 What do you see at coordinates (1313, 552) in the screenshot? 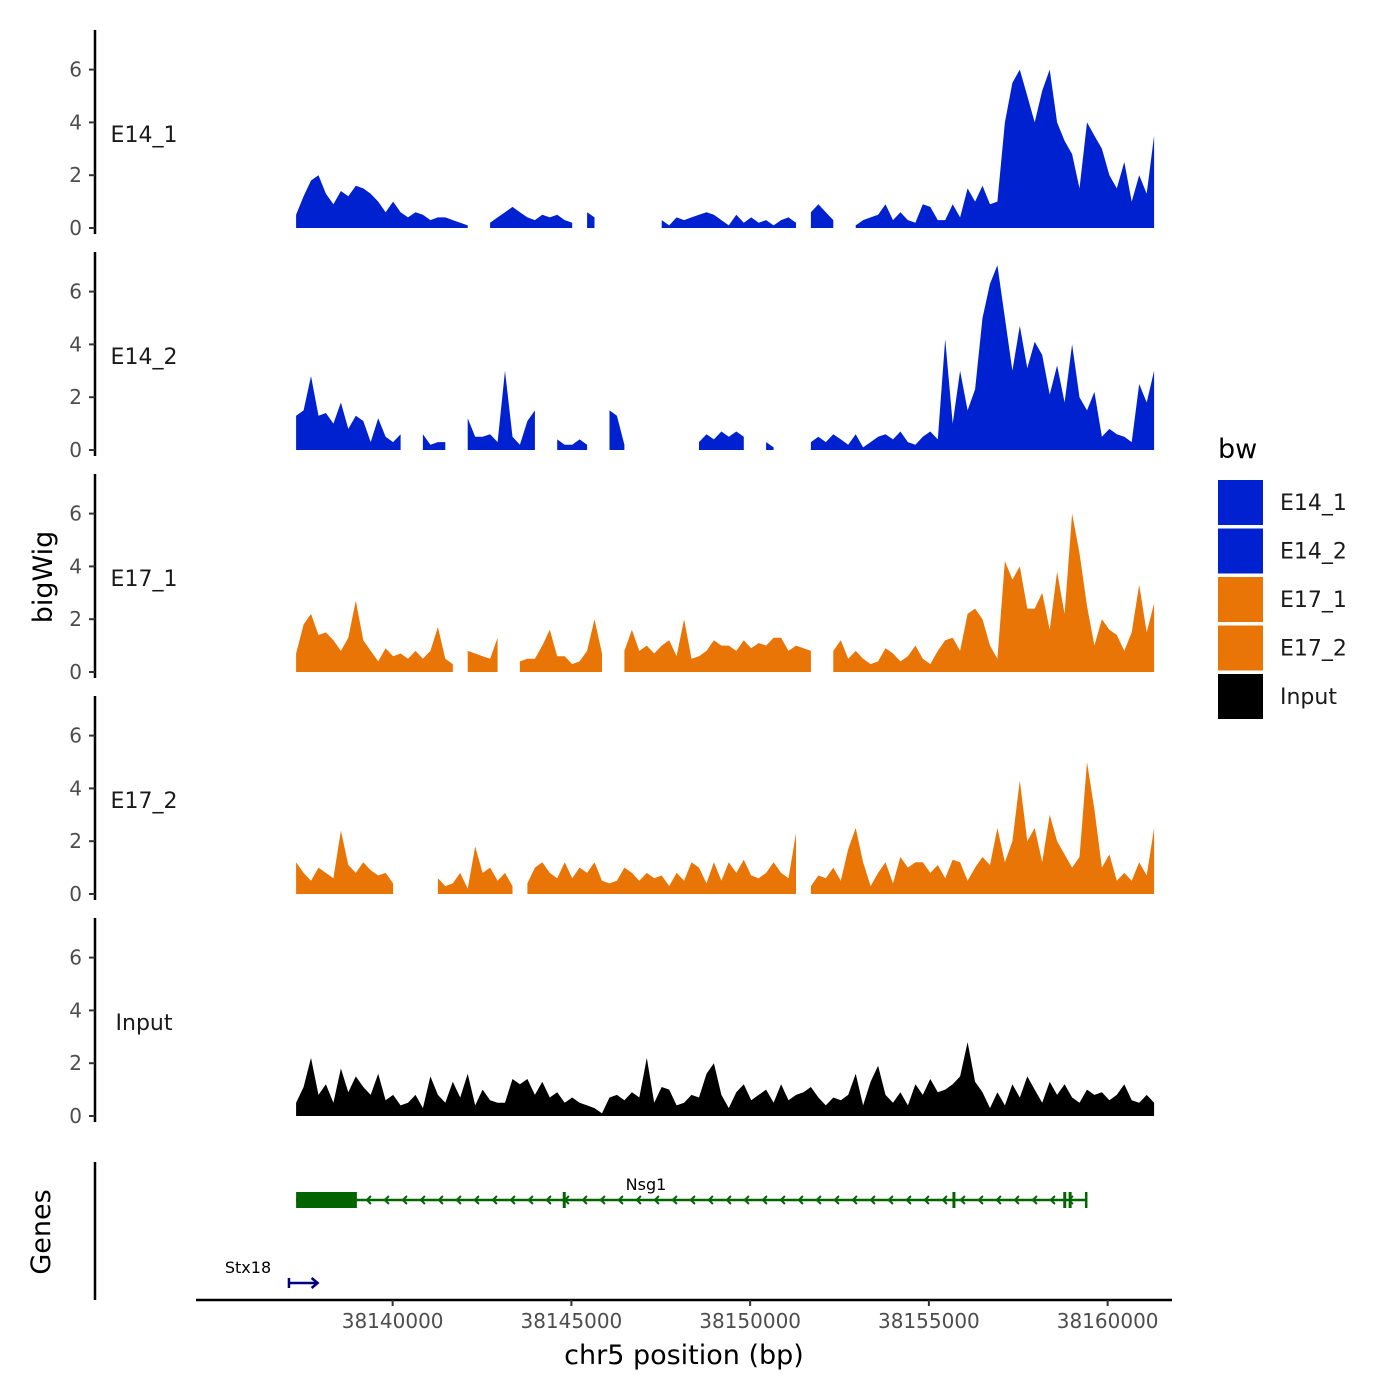
I see `legend-label: E14_2` at bounding box center [1313, 552].